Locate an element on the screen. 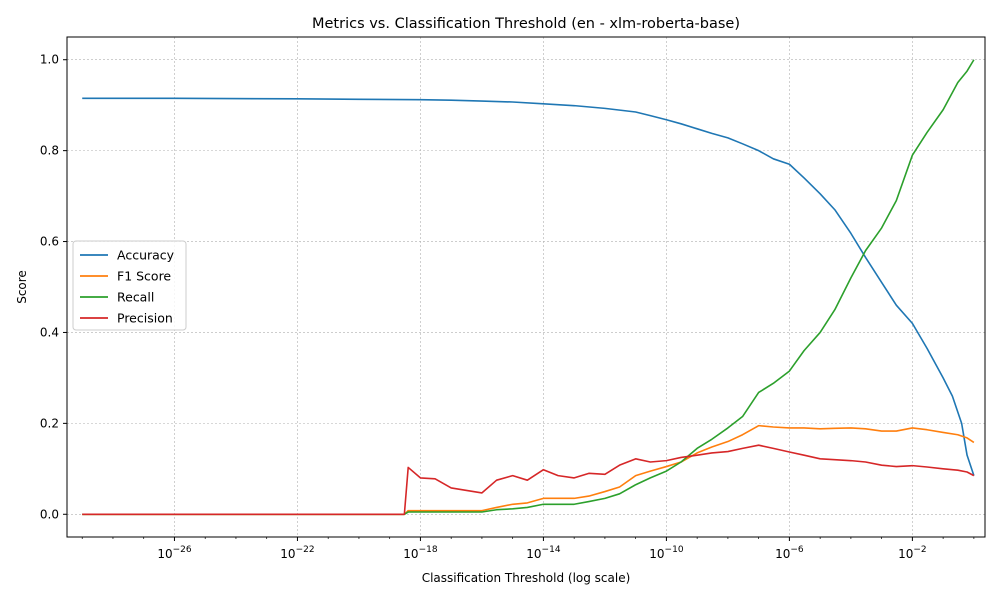  x-axis-label: Classification Threshold (log scale) is located at coordinates (526, 578).